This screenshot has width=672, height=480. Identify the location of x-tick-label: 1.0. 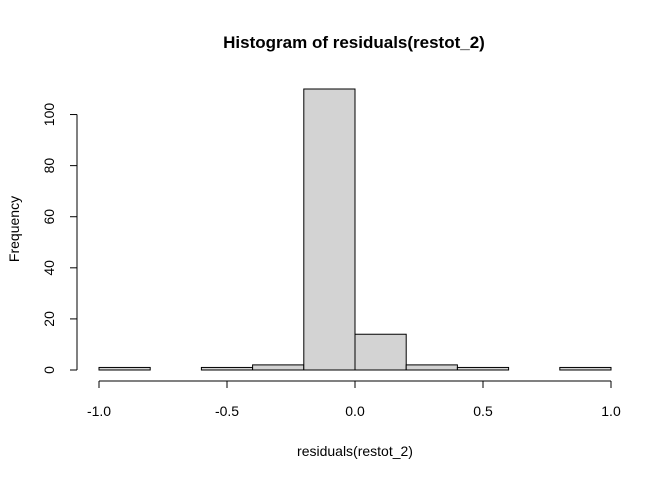
(611, 411).